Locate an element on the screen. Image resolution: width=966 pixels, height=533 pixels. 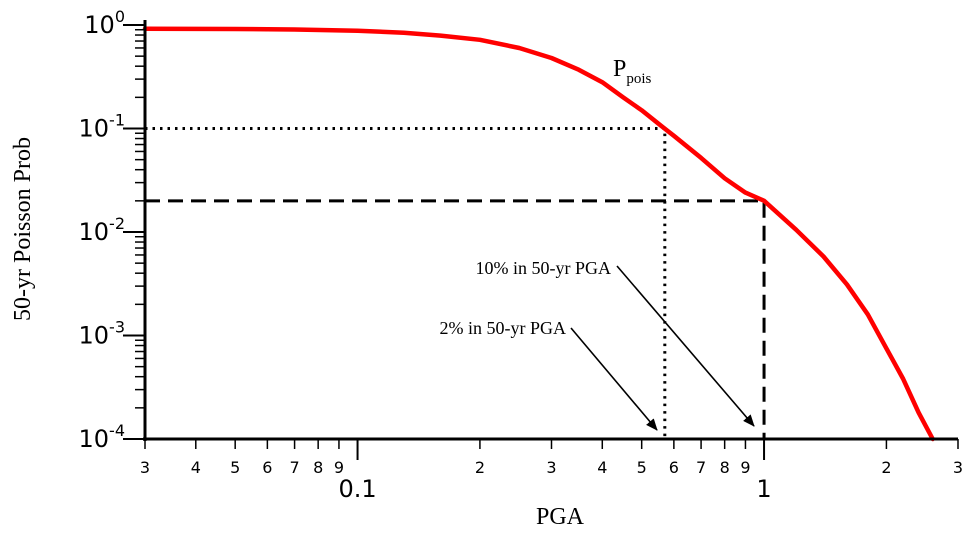
annotation-10pct-arrow is located at coordinates (685, 346).